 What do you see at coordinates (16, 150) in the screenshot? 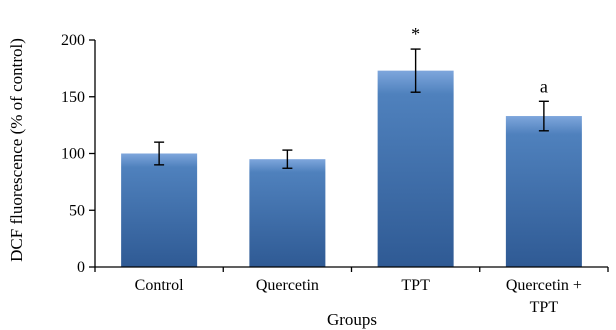
I see `y-axis-title: DCF fluorescence (% of control)` at bounding box center [16, 150].